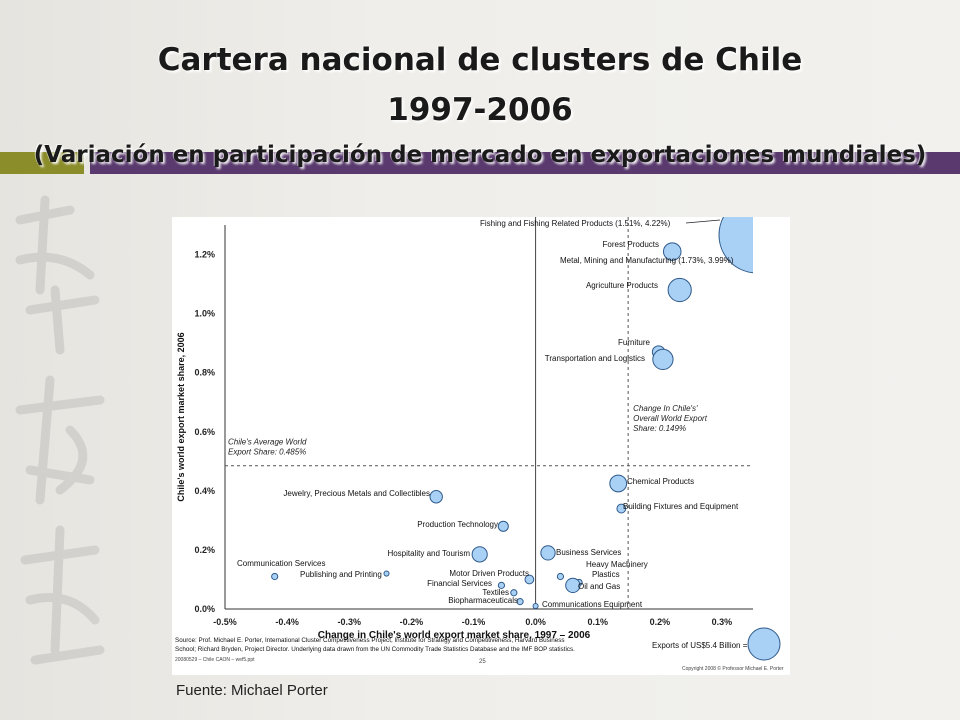 The image size is (960, 720). Describe the element at coordinates (722, 622) in the screenshot. I see `x-tick-label: 0.3%` at that location.